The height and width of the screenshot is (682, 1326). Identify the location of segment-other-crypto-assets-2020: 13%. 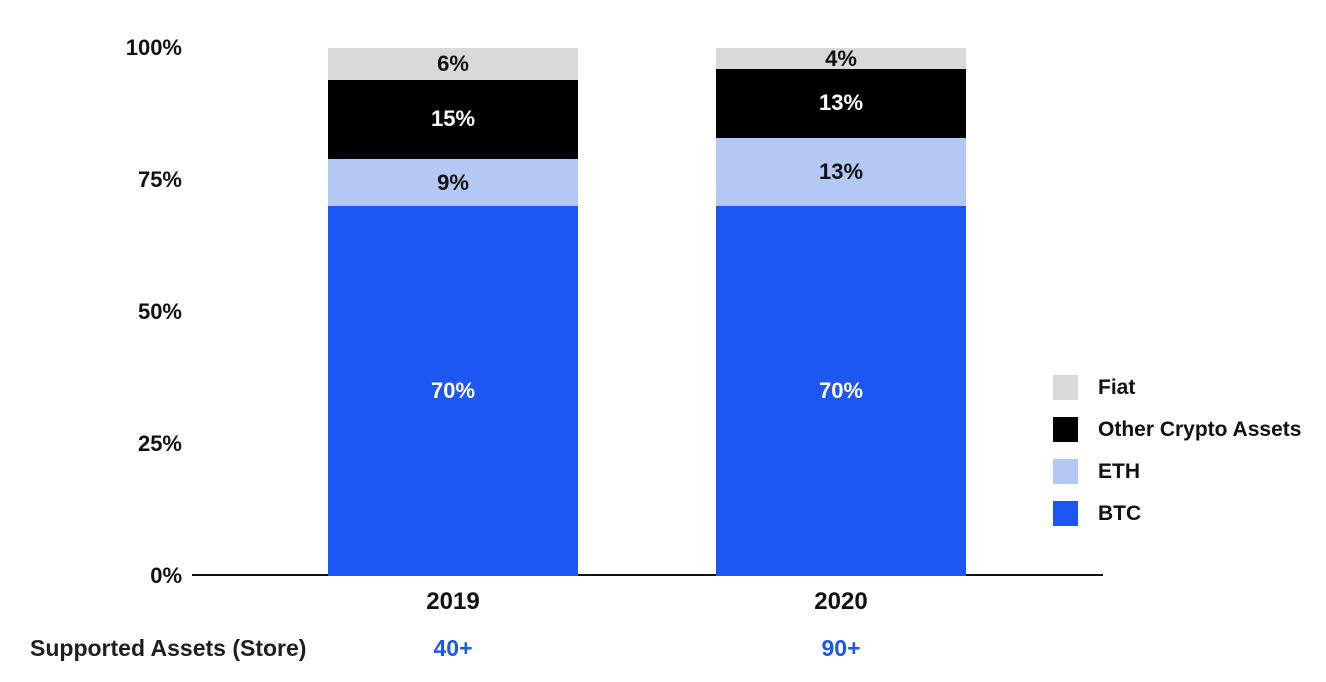
(841, 103).